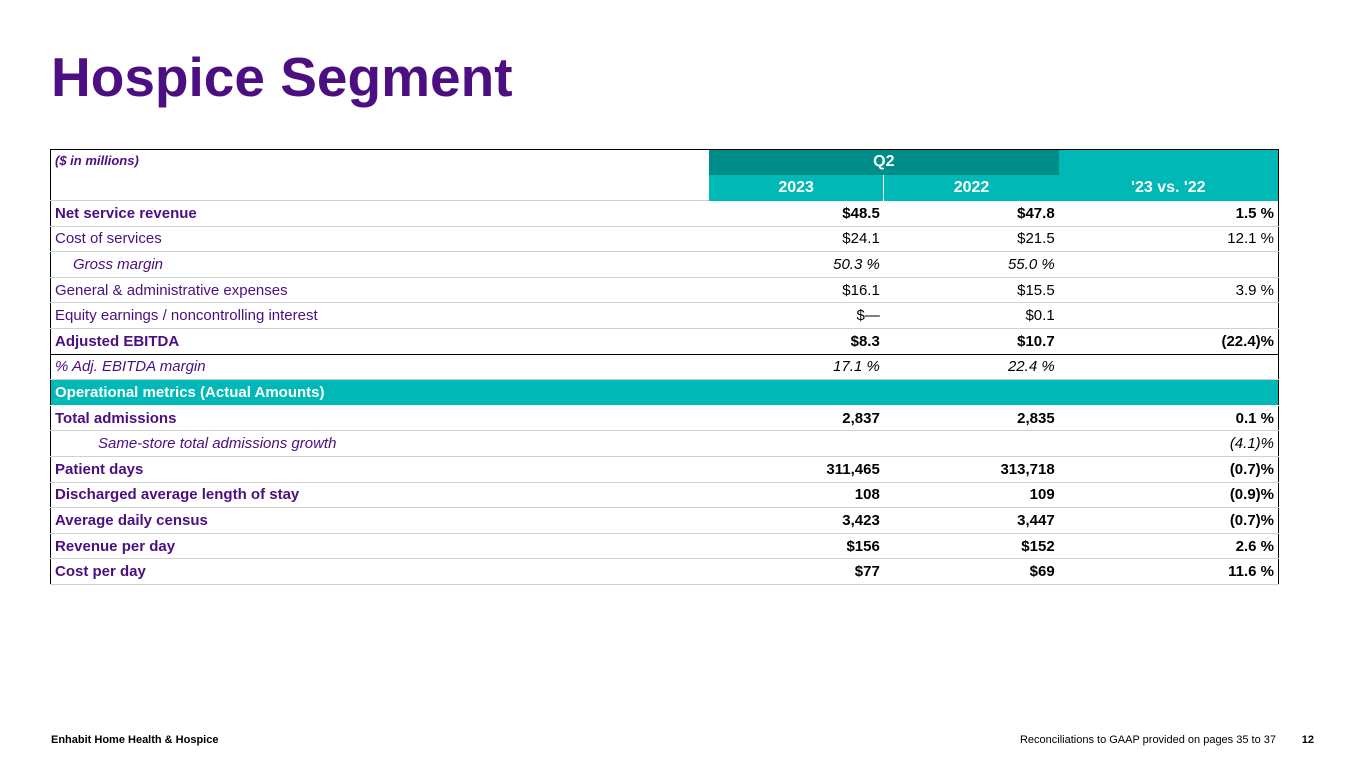 The image size is (1365, 768). I want to click on footer-company: Enhabit Home Health & Hospice, so click(135, 740).